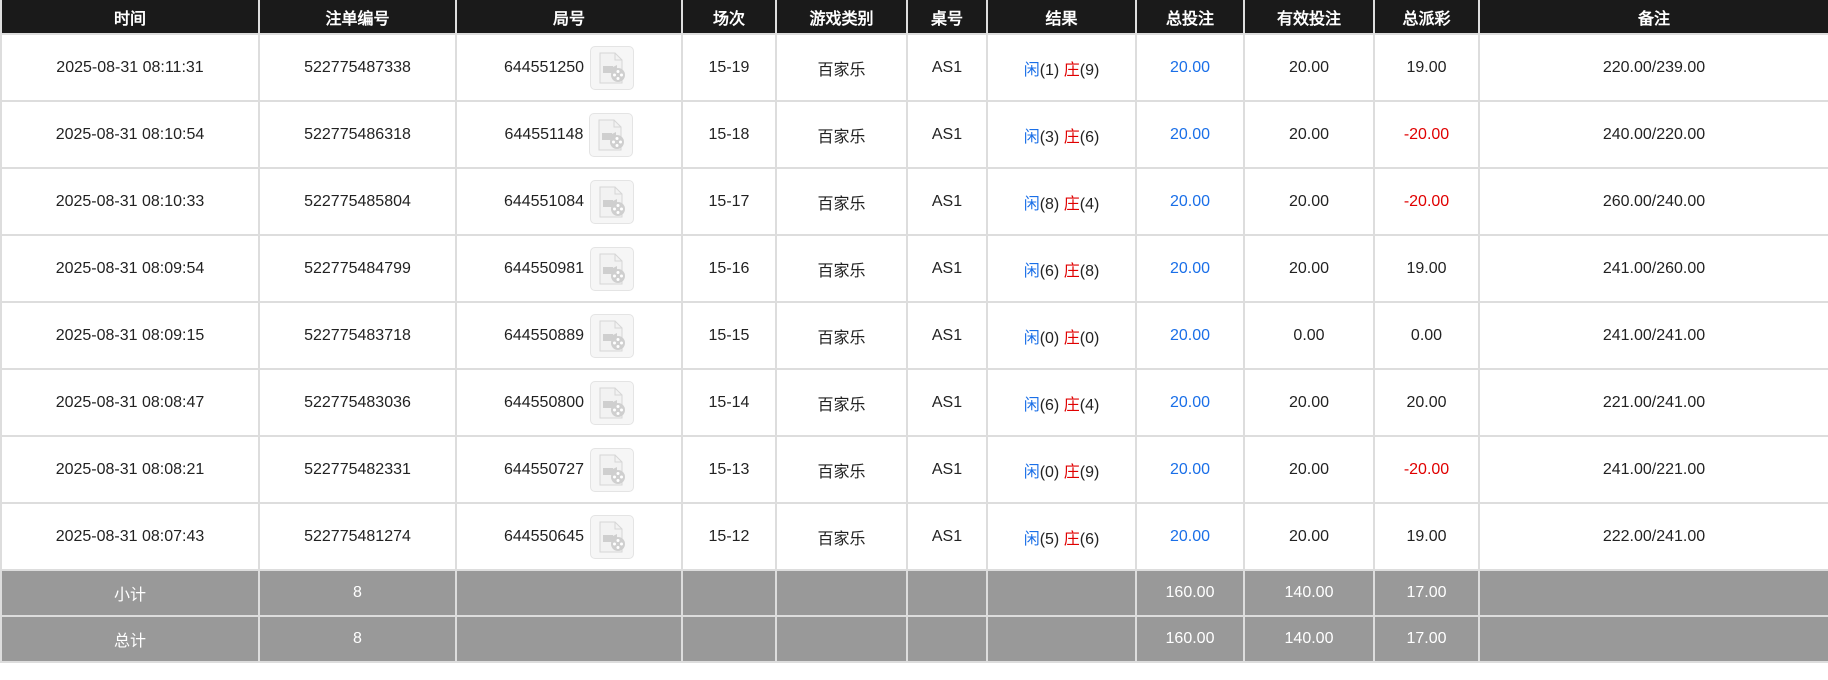  Describe the element at coordinates (1426, 17) in the screenshot. I see `column-header-payout: 总派彩` at that location.